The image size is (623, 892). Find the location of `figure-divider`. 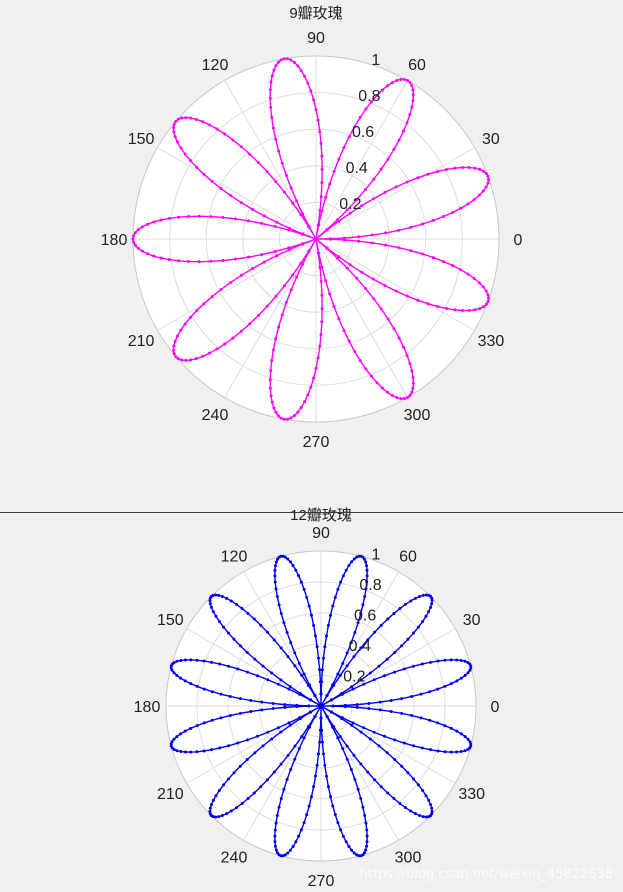

figure-divider is located at coordinates (311, 512).